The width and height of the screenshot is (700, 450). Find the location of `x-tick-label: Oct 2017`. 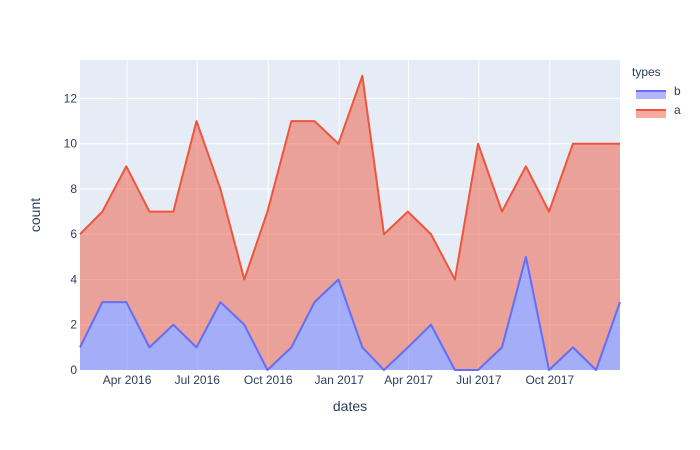

x-tick-label: Oct 2017 is located at coordinates (549, 380).